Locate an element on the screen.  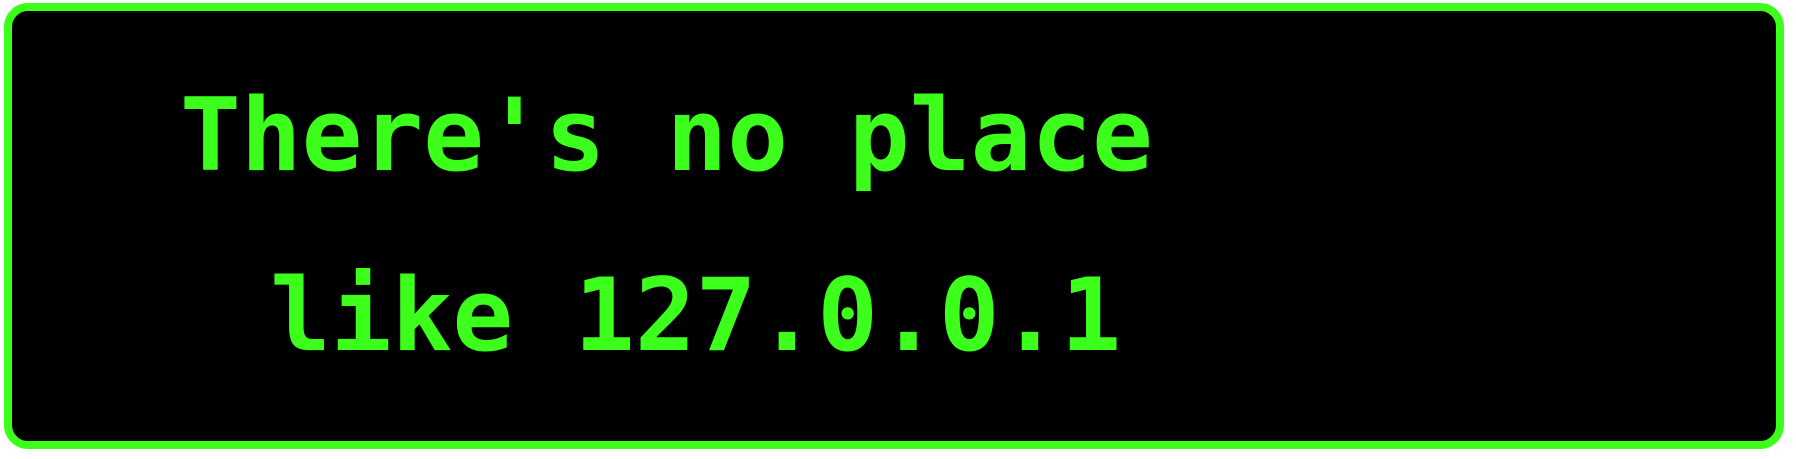
sign-text-line-1: There's no place is located at coordinates (666, 135).